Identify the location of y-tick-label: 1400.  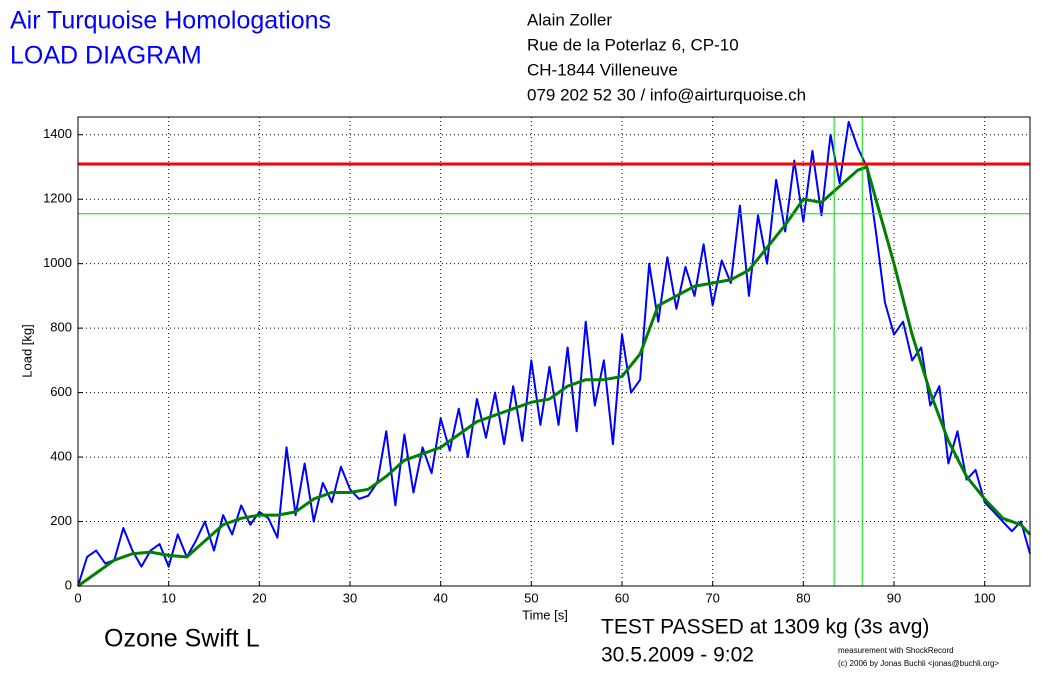
(57, 133).